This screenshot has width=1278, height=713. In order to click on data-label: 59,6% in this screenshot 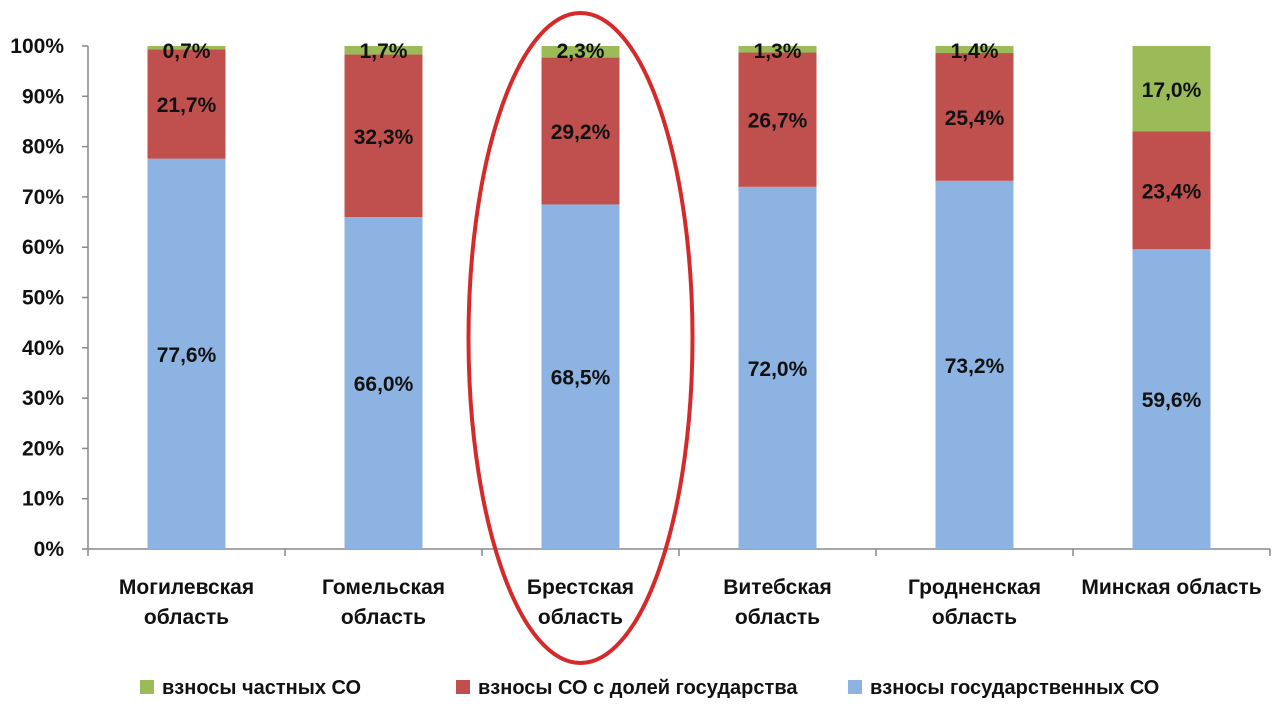, I will do `click(1172, 400)`.